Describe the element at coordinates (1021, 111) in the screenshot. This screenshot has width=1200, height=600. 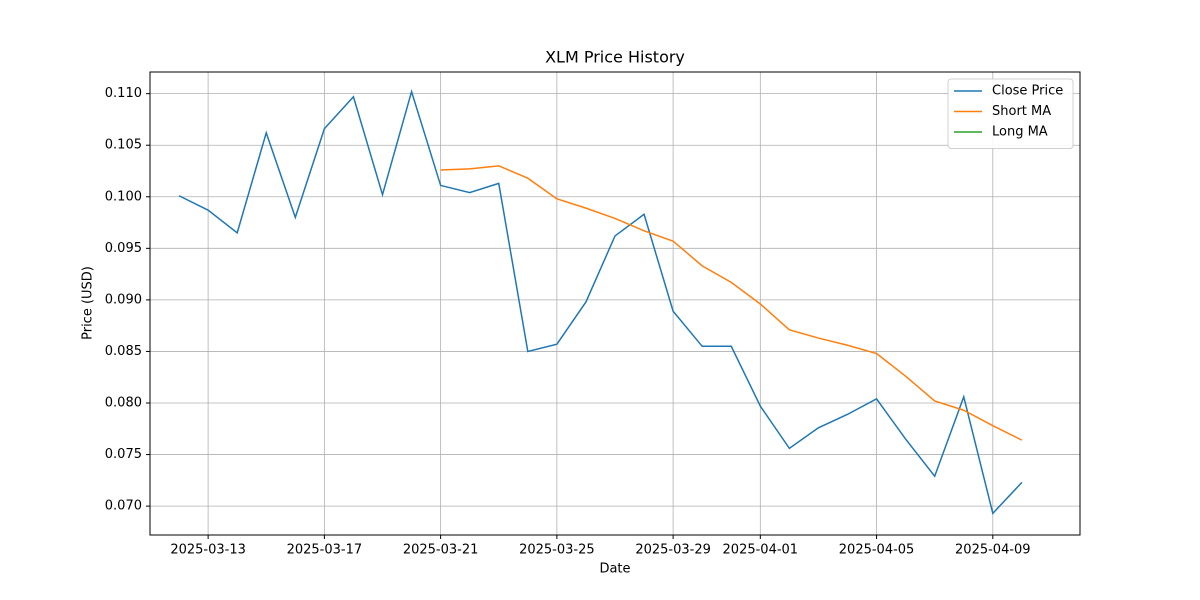
I see `legend-label: Short MA` at that location.